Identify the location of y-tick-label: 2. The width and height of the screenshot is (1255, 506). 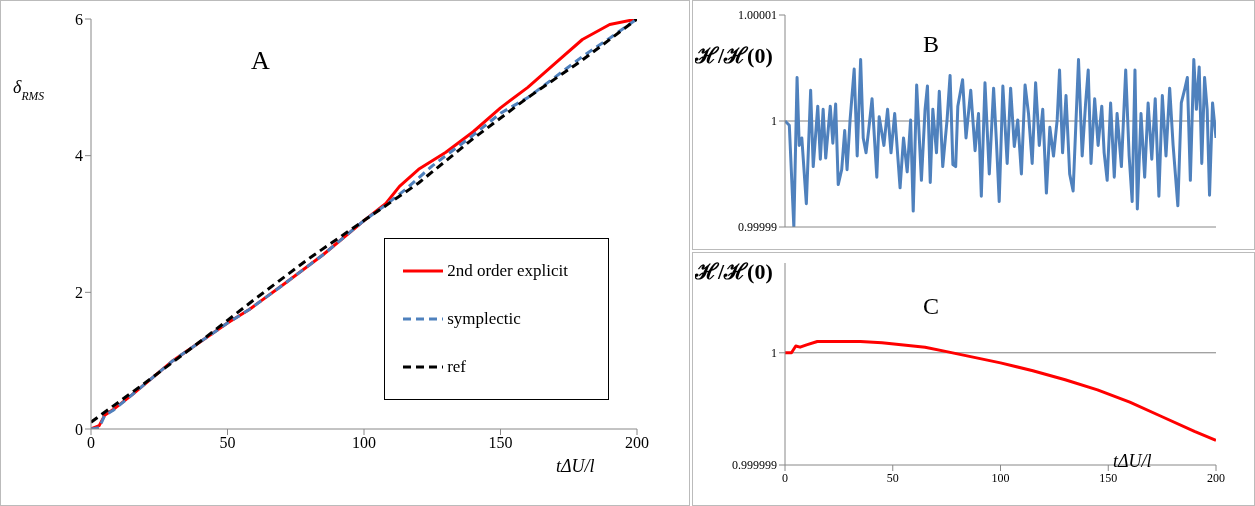
(79, 293).